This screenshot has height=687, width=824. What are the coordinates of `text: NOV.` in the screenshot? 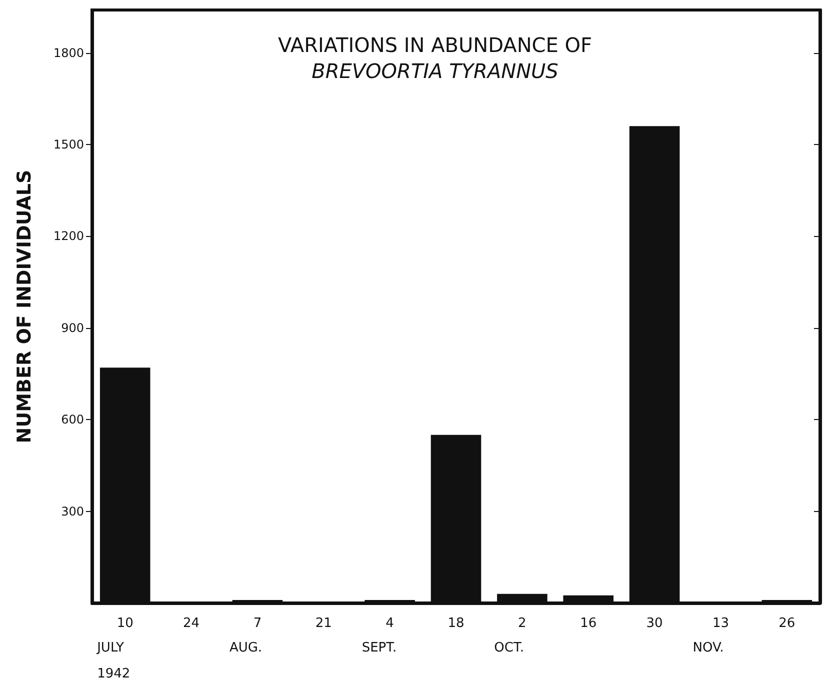 It's located at (708, 648).